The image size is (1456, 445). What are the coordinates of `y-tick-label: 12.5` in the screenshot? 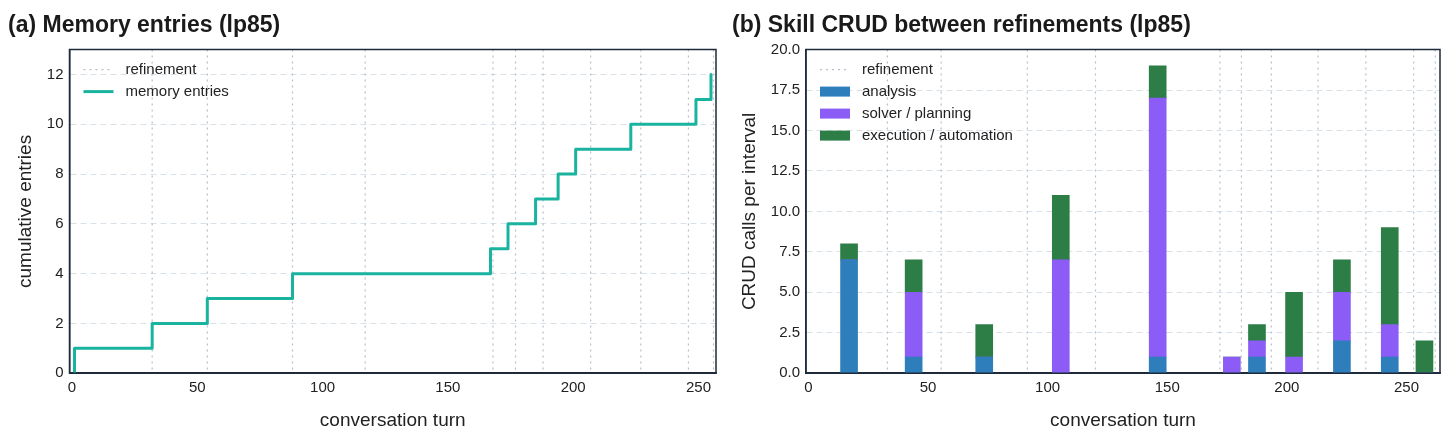 It's located at (785, 170).